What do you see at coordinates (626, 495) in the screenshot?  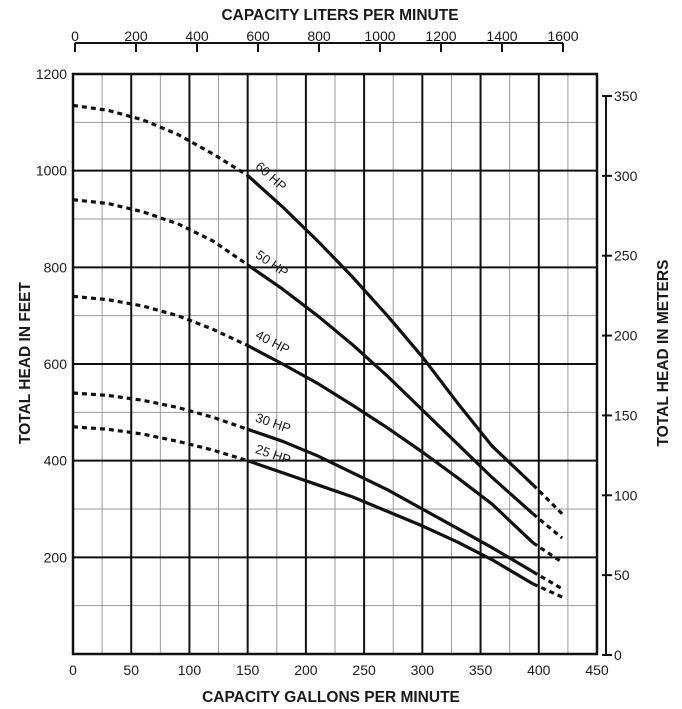 I see `y2-tick-label: 100` at bounding box center [626, 495].